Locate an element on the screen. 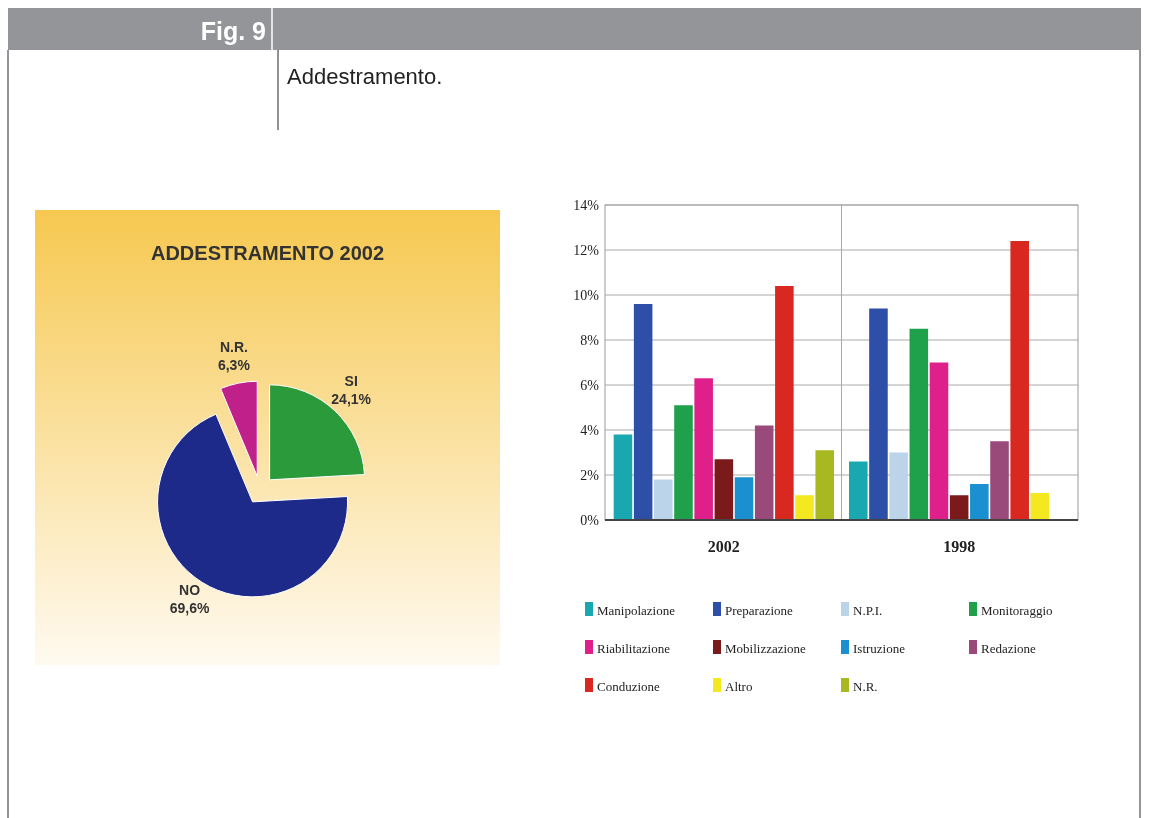  y-tick-label: 4% is located at coordinates (590, 430).